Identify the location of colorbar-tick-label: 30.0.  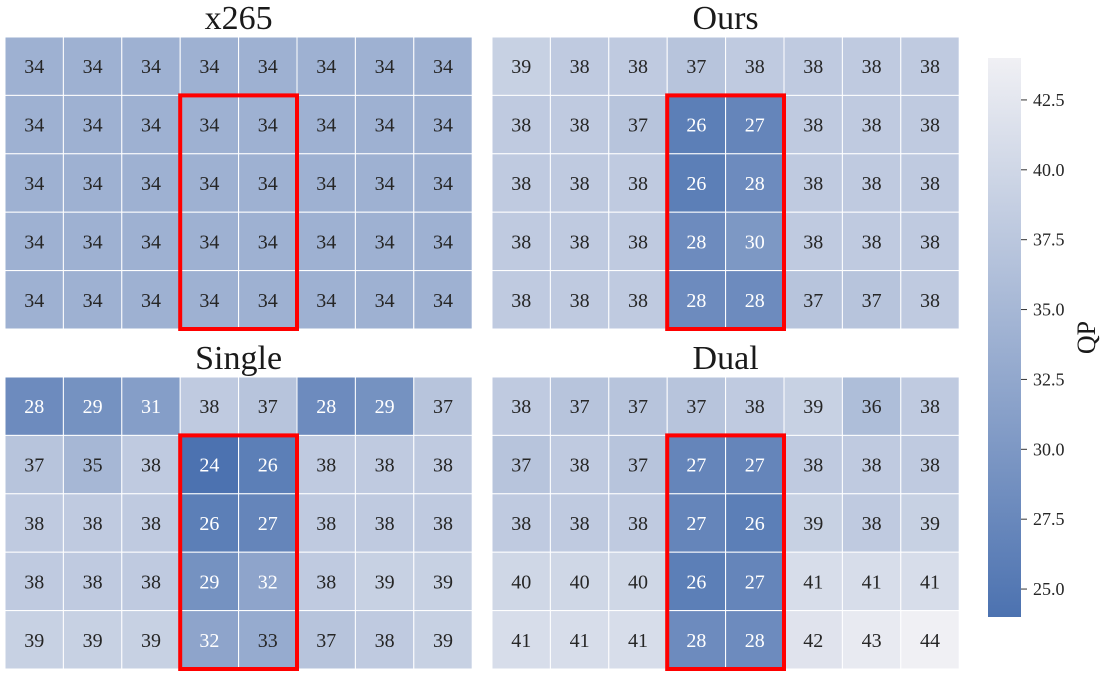
(1049, 449).